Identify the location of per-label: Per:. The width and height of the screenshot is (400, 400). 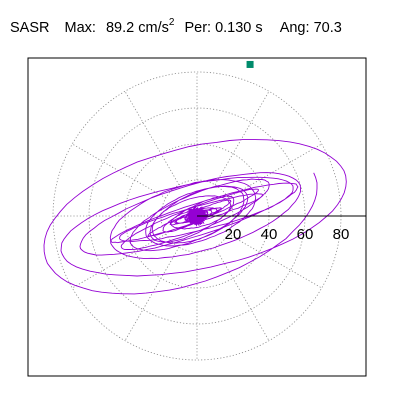
(198, 27).